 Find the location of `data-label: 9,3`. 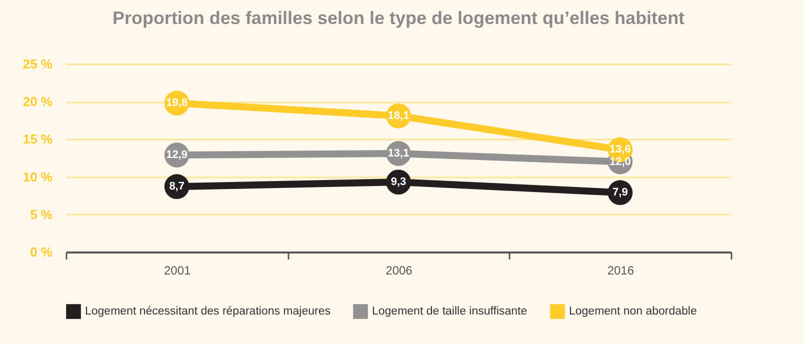

data-label: 9,3 is located at coordinates (398, 182).